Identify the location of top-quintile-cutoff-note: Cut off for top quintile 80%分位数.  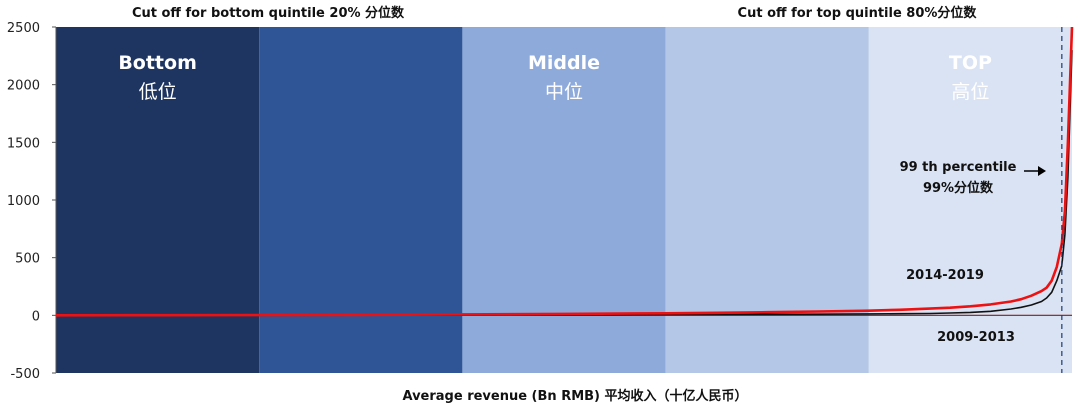
(858, 13).